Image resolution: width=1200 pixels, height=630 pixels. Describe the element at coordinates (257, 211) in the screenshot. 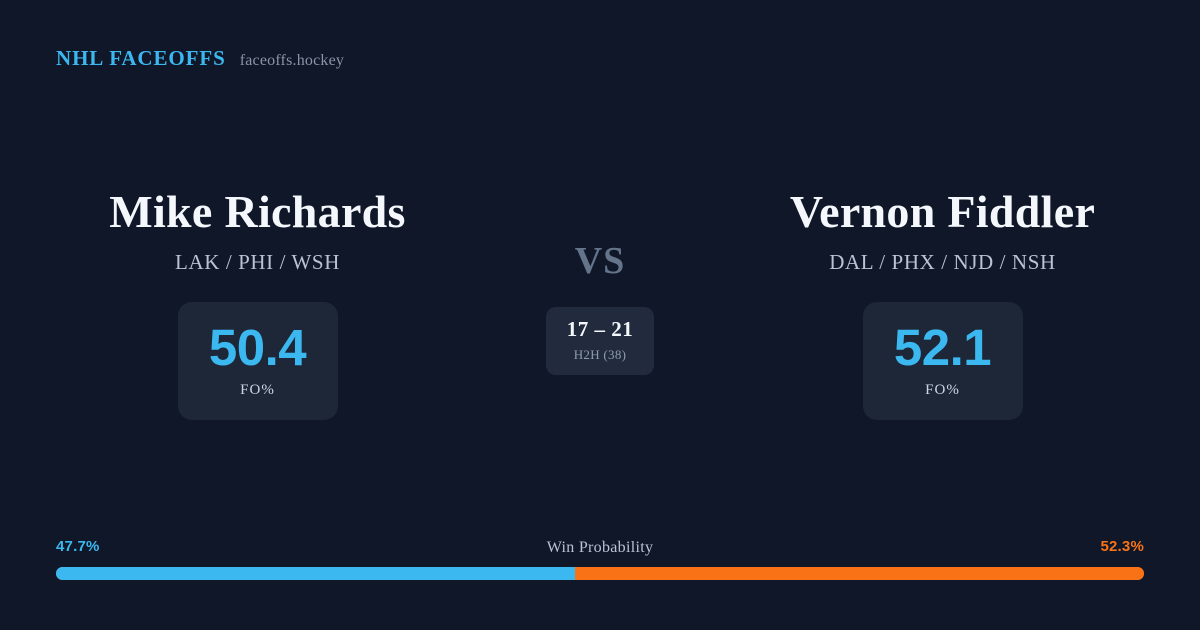

I see `player-left-name: Mike Richards` at that location.